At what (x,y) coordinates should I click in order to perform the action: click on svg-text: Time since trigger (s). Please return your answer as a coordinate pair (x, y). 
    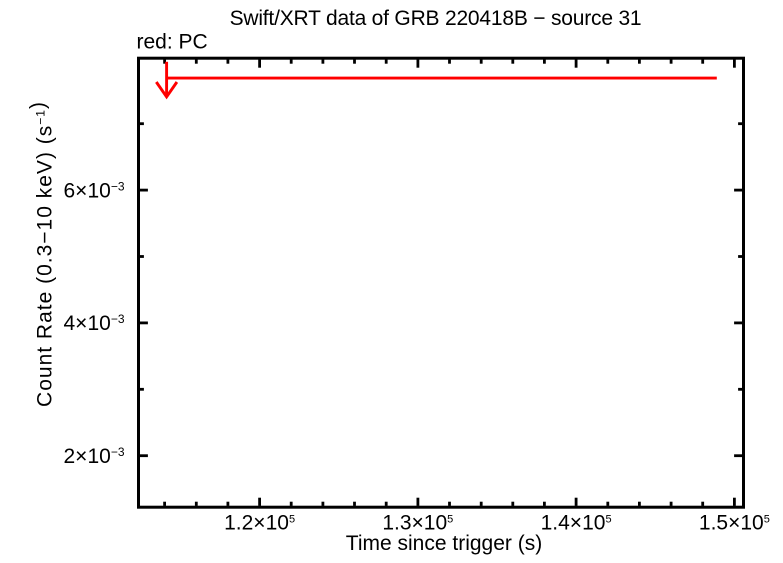
    Looking at the image, I should click on (444, 543).